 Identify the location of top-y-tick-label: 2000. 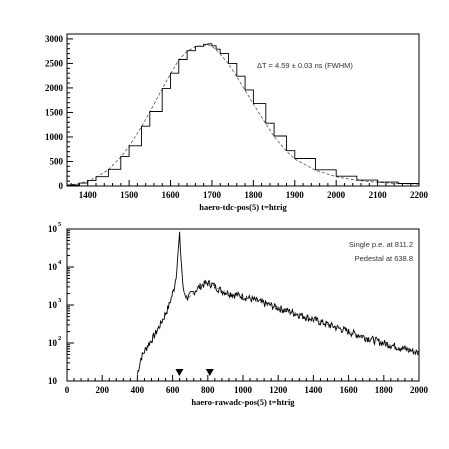
(54, 88).